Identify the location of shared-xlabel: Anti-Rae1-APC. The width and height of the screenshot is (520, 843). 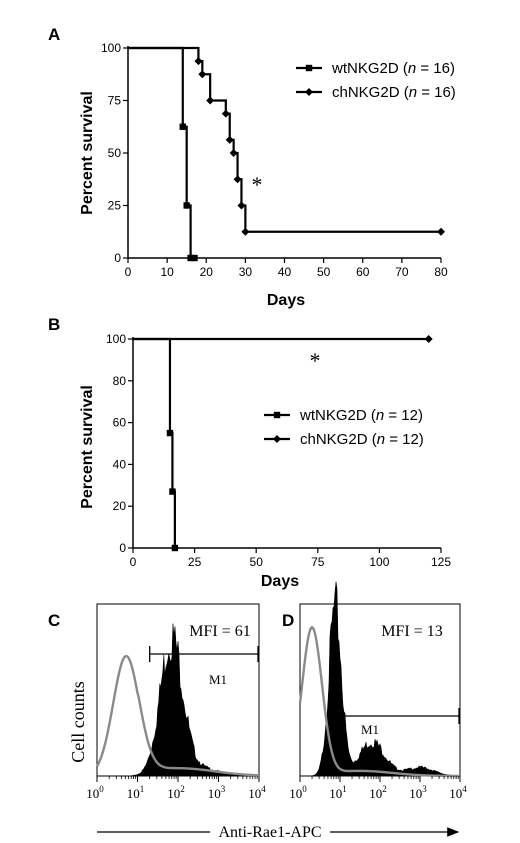
(269, 832).